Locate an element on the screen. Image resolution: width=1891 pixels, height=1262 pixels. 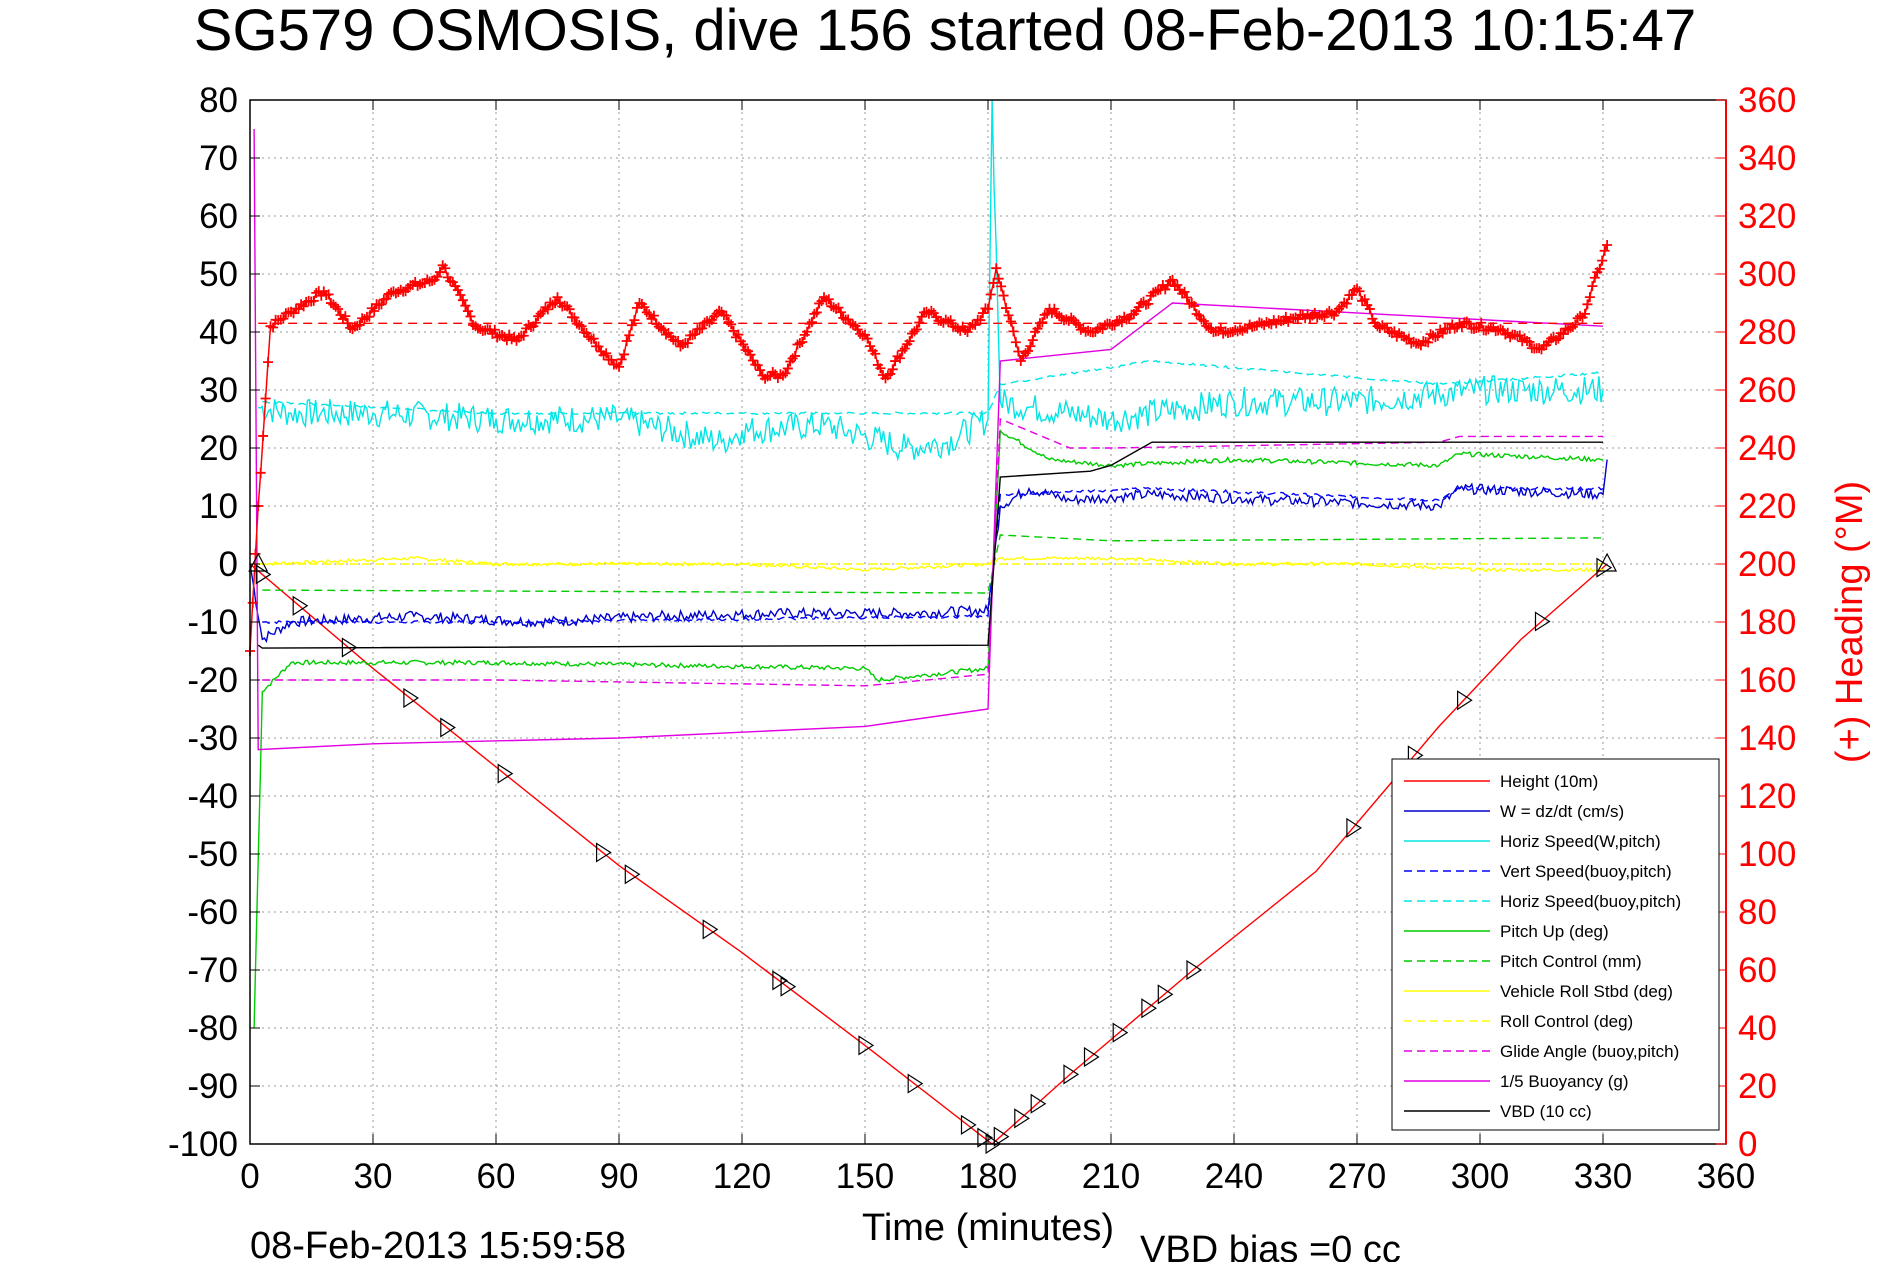
right-tick-label: 280 is located at coordinates (1767, 332).